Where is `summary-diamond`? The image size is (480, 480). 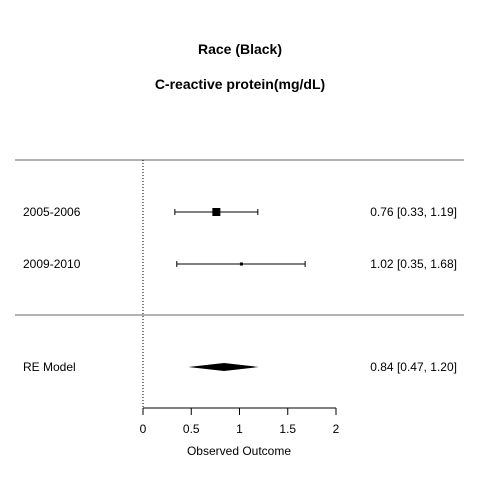 summary-diamond is located at coordinates (223, 367).